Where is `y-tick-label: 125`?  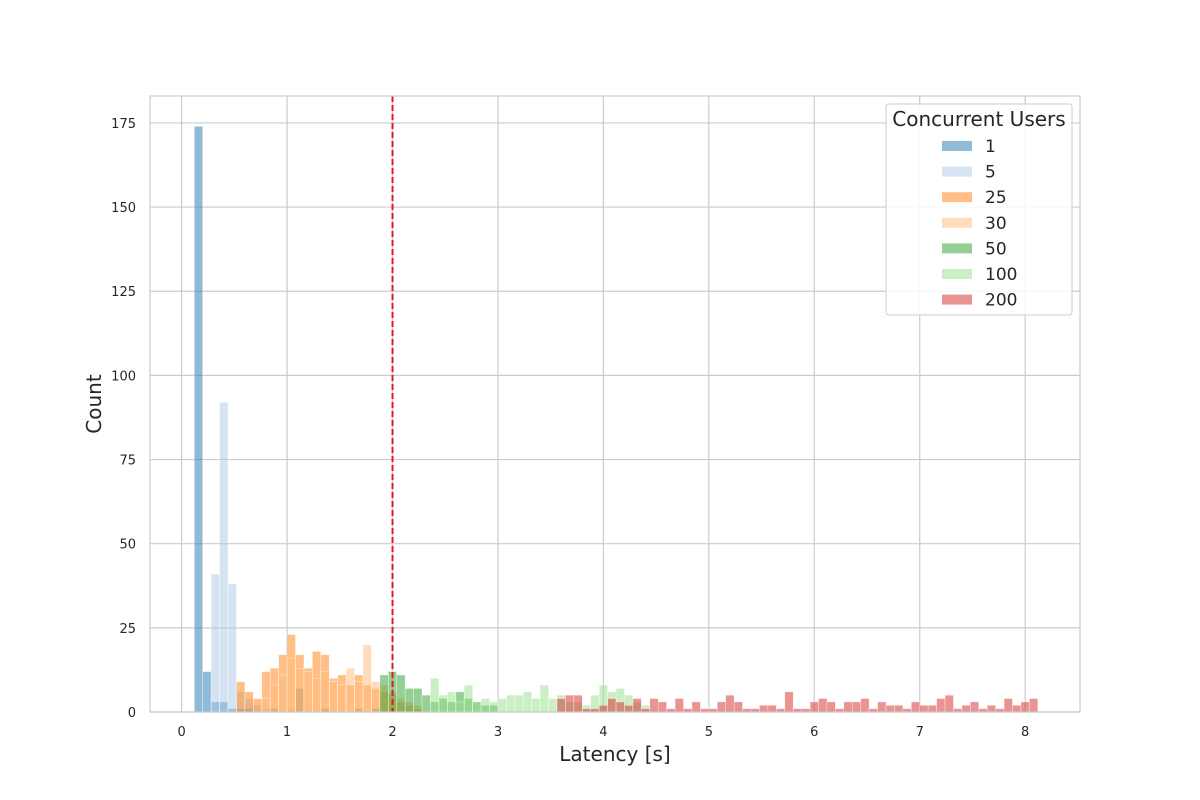 y-tick-label: 125 is located at coordinates (123, 292).